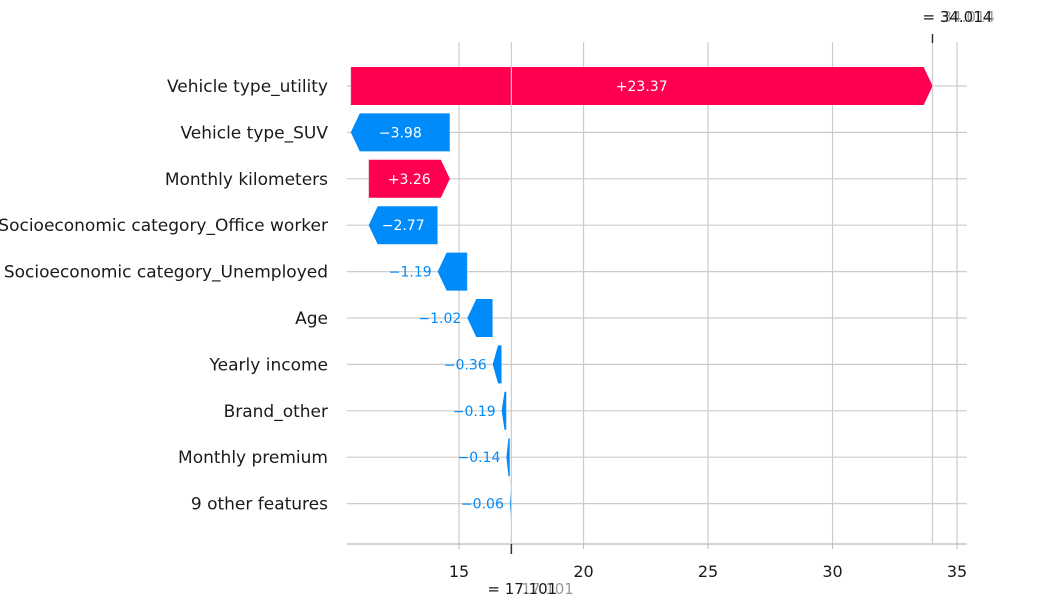 The width and height of the screenshot is (1037, 607). What do you see at coordinates (708, 571) in the screenshot?
I see `x-tick-label: 25` at bounding box center [708, 571].